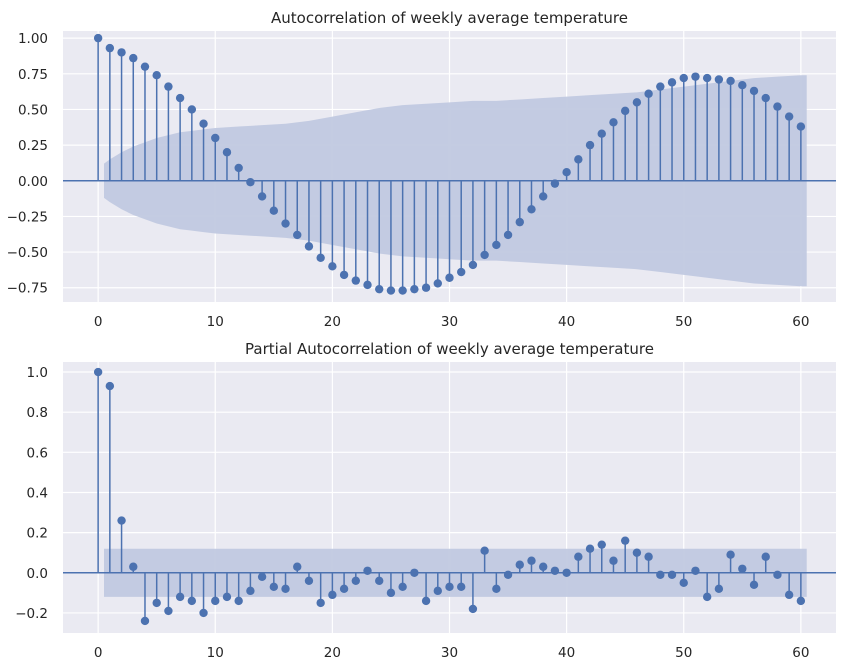 Image resolution: width=846 pixels, height=671 pixels. I want to click on x-tick-label: 60, so click(800, 322).